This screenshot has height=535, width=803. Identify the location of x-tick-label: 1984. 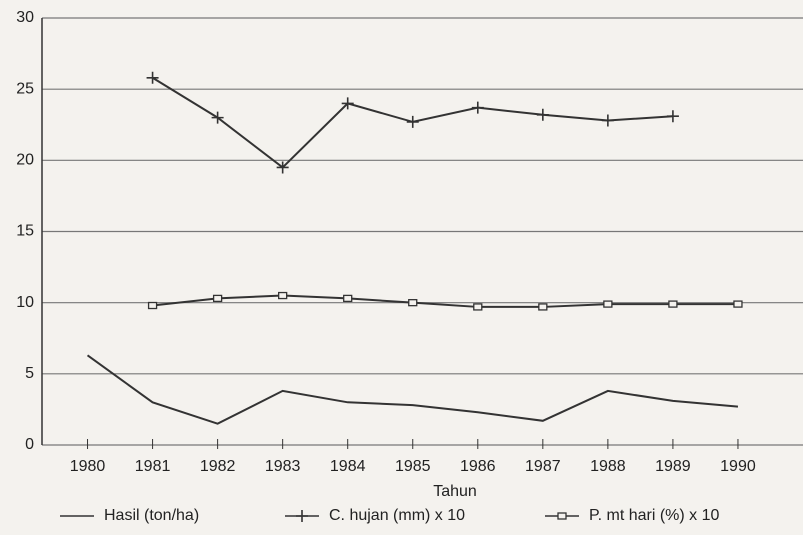
(348, 466).